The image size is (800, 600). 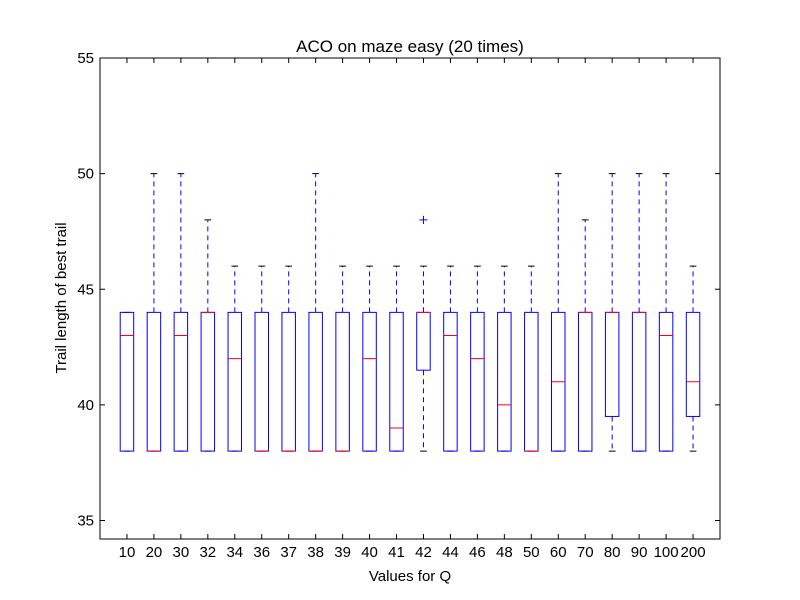 I want to click on x-tick-label: 80, so click(x=612, y=552).